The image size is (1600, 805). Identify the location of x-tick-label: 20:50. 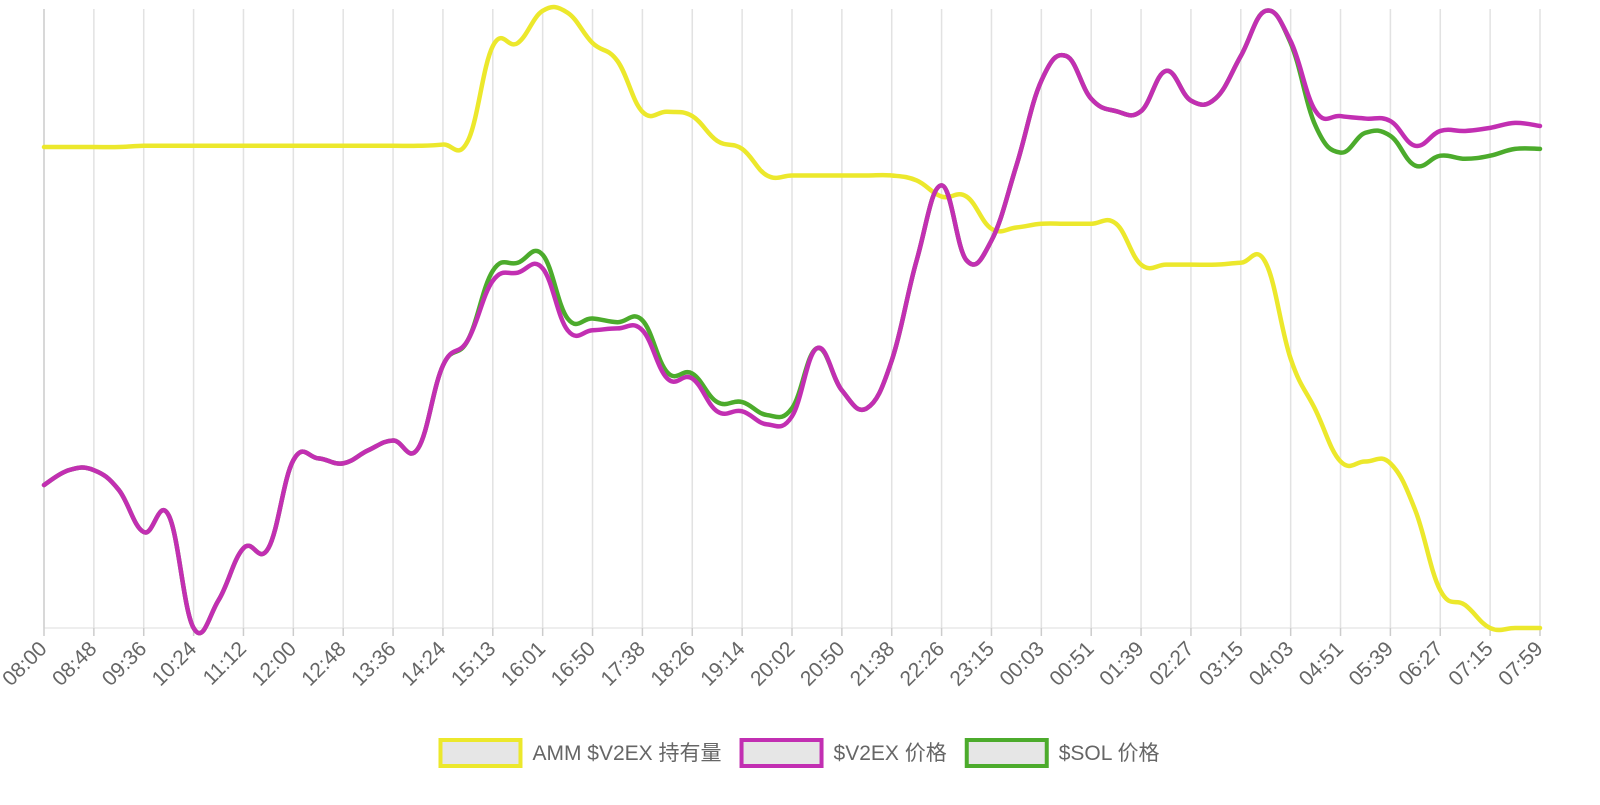
(822, 663).